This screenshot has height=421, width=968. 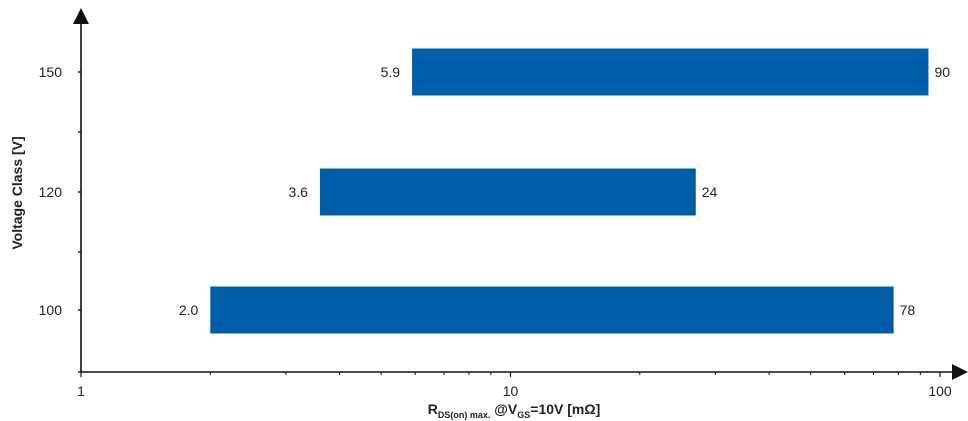 I want to click on x-axis-title-part: @V, so click(x=504, y=409).